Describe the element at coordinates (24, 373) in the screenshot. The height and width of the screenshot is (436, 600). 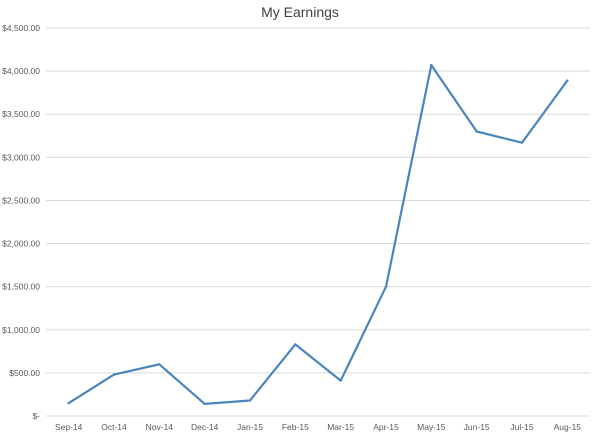
I see `y-tick-label: $500.00` at that location.